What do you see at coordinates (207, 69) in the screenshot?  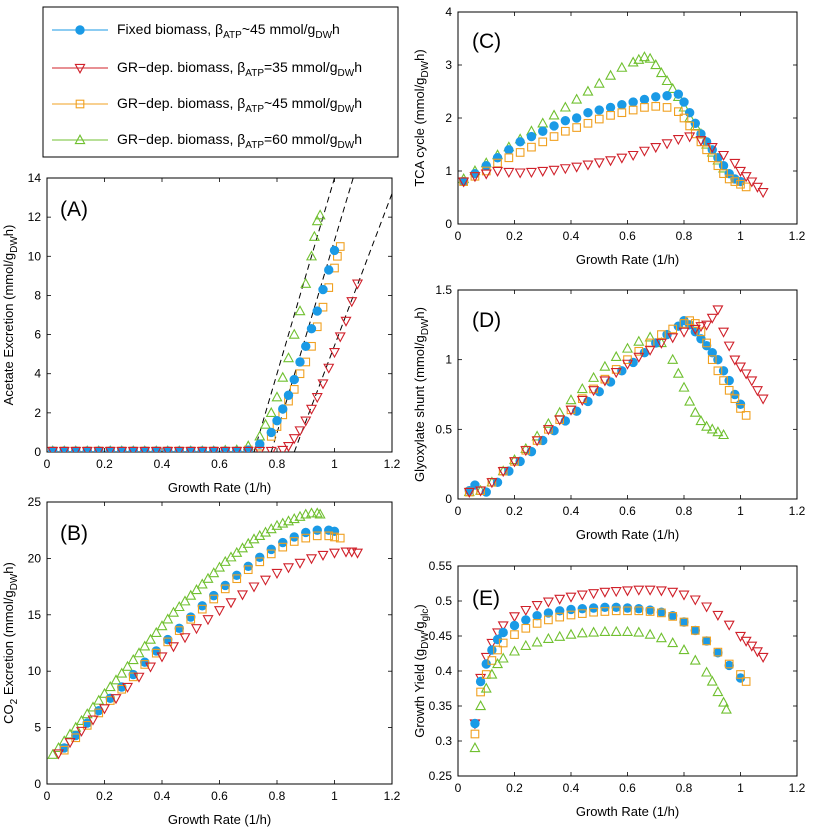 I see `legend-entry-gr35: GR−dep. biomass, βATP=35 mmol/gDWh` at bounding box center [207, 69].